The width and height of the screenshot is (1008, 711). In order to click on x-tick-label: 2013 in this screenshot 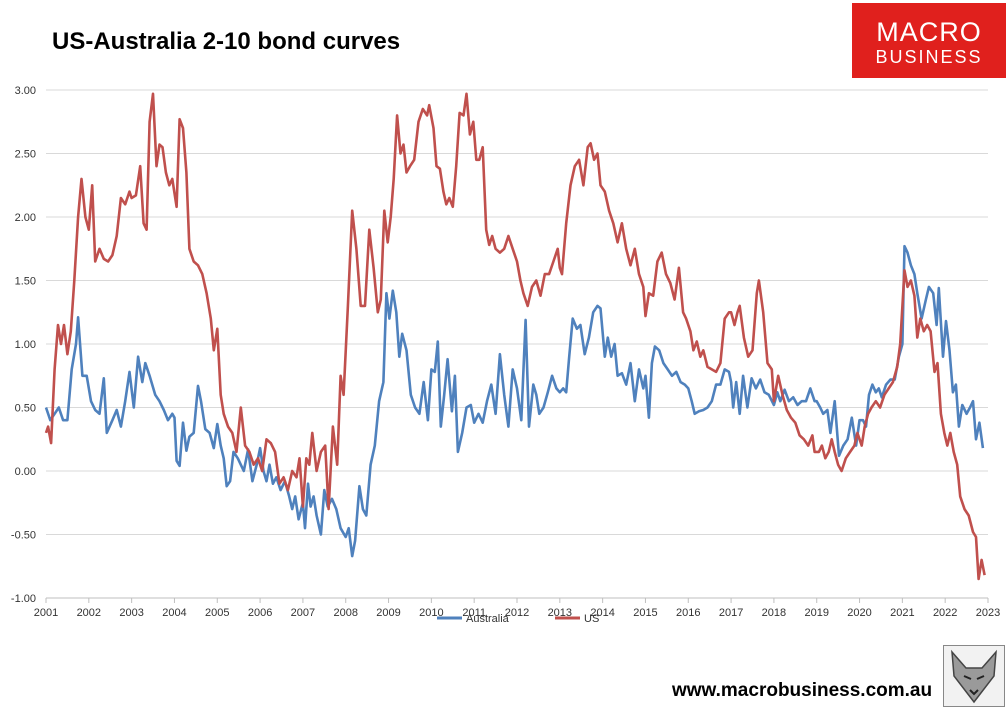, I will do `click(560, 613)`.